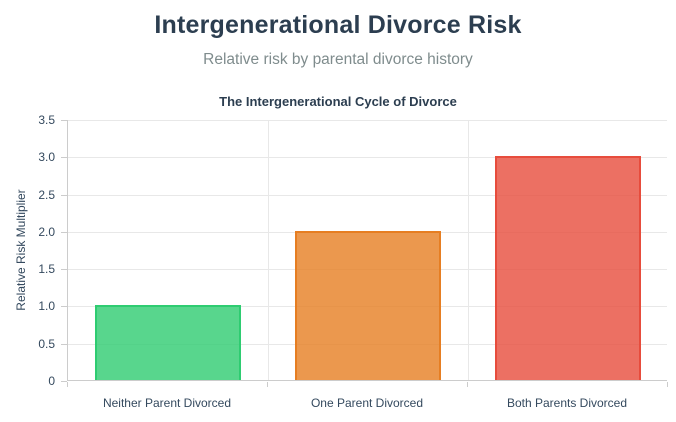 This screenshot has height=422, width=676. I want to click on x-category-label: Both Parents Divorced, so click(567, 403).